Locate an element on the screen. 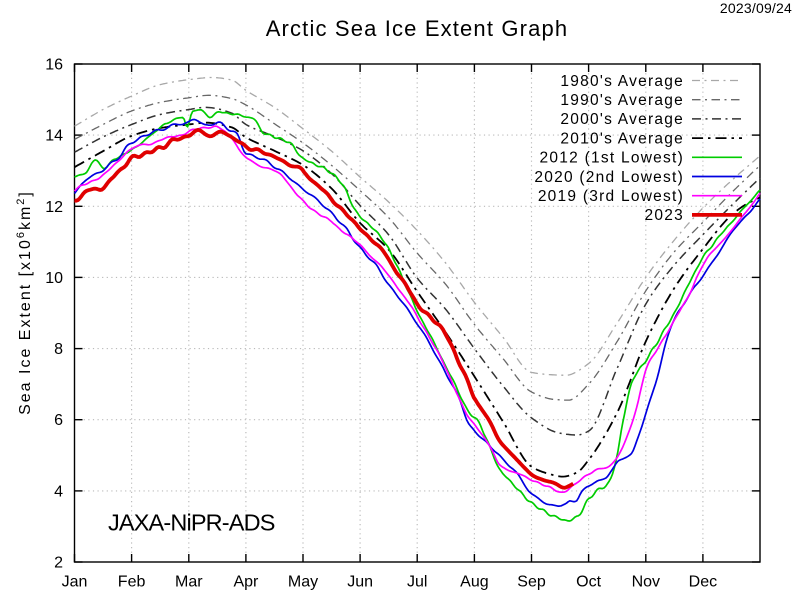  svg-text: Mar is located at coordinates (189, 582).